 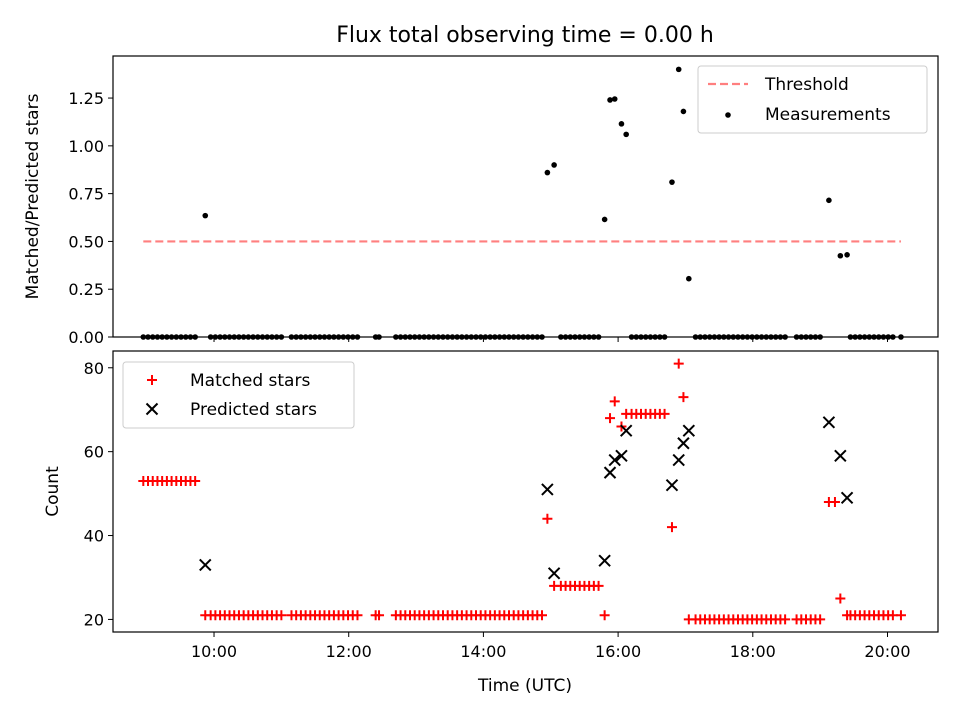 I want to click on top-y-axis-label: Matched/Predicted stars, so click(x=33, y=196).